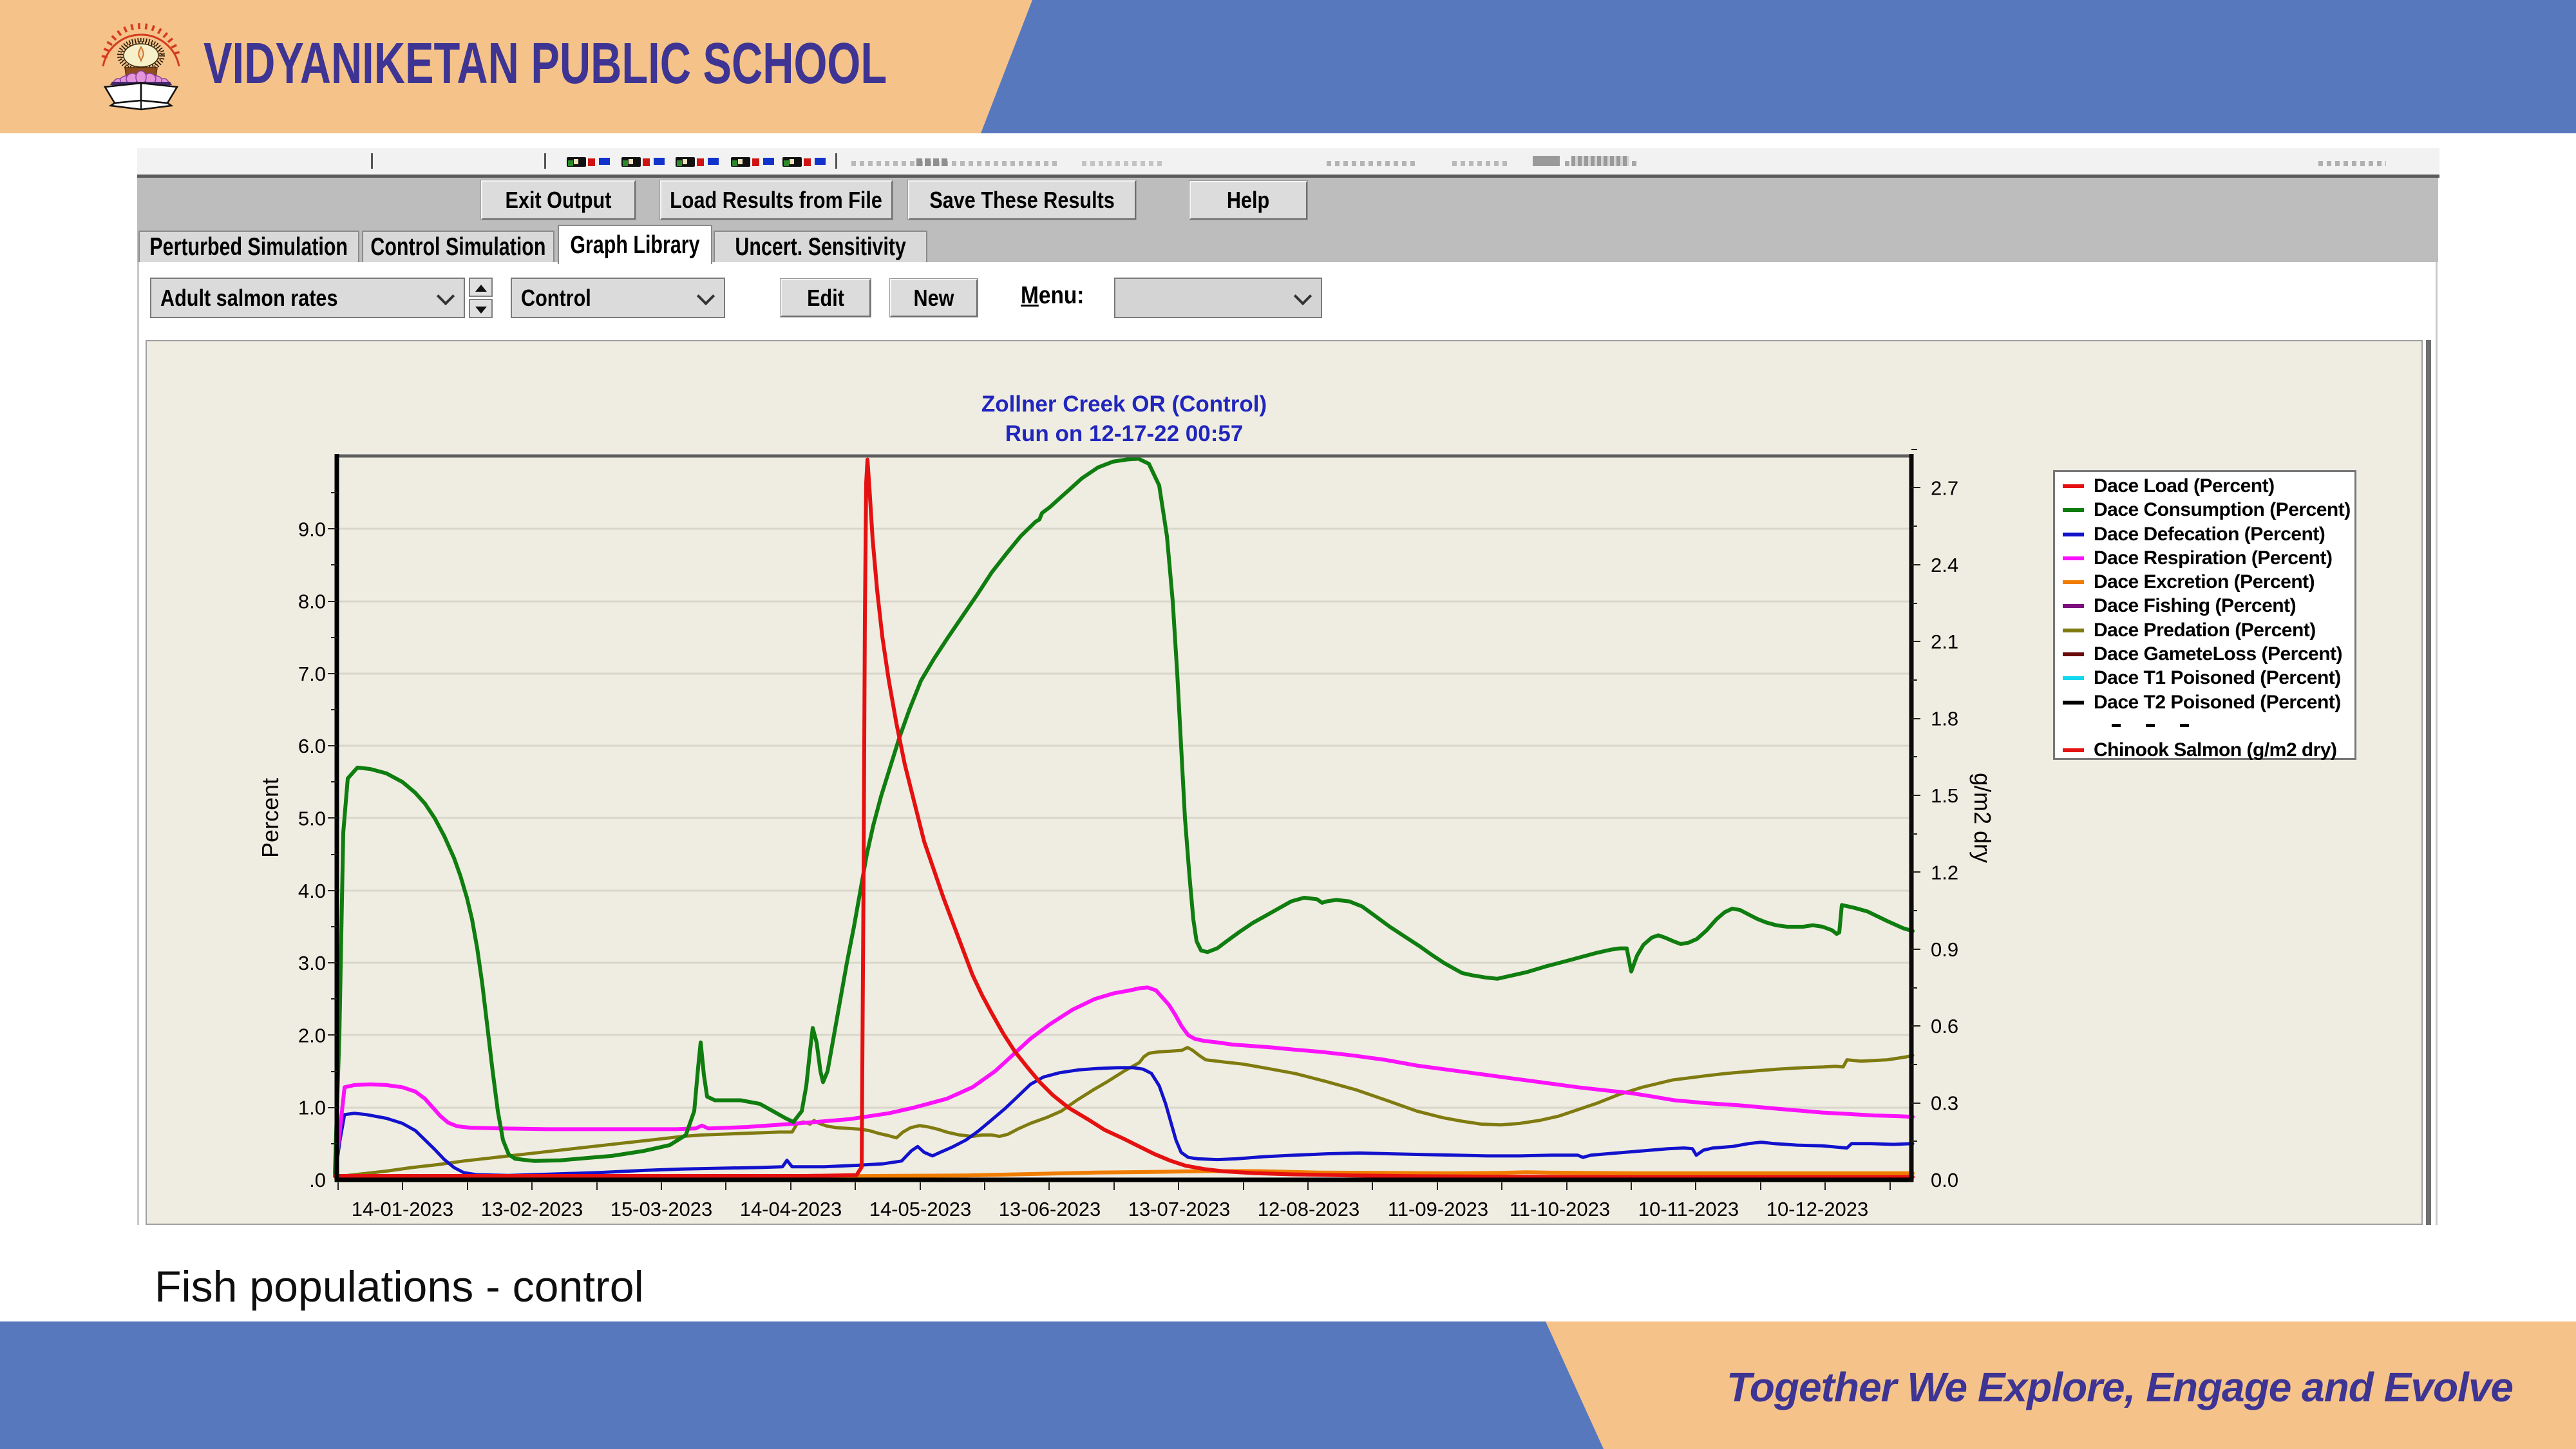 Image resolution: width=2576 pixels, height=1449 pixels. Describe the element at coordinates (318, 1180) in the screenshot. I see `svg-text: .0` at that location.